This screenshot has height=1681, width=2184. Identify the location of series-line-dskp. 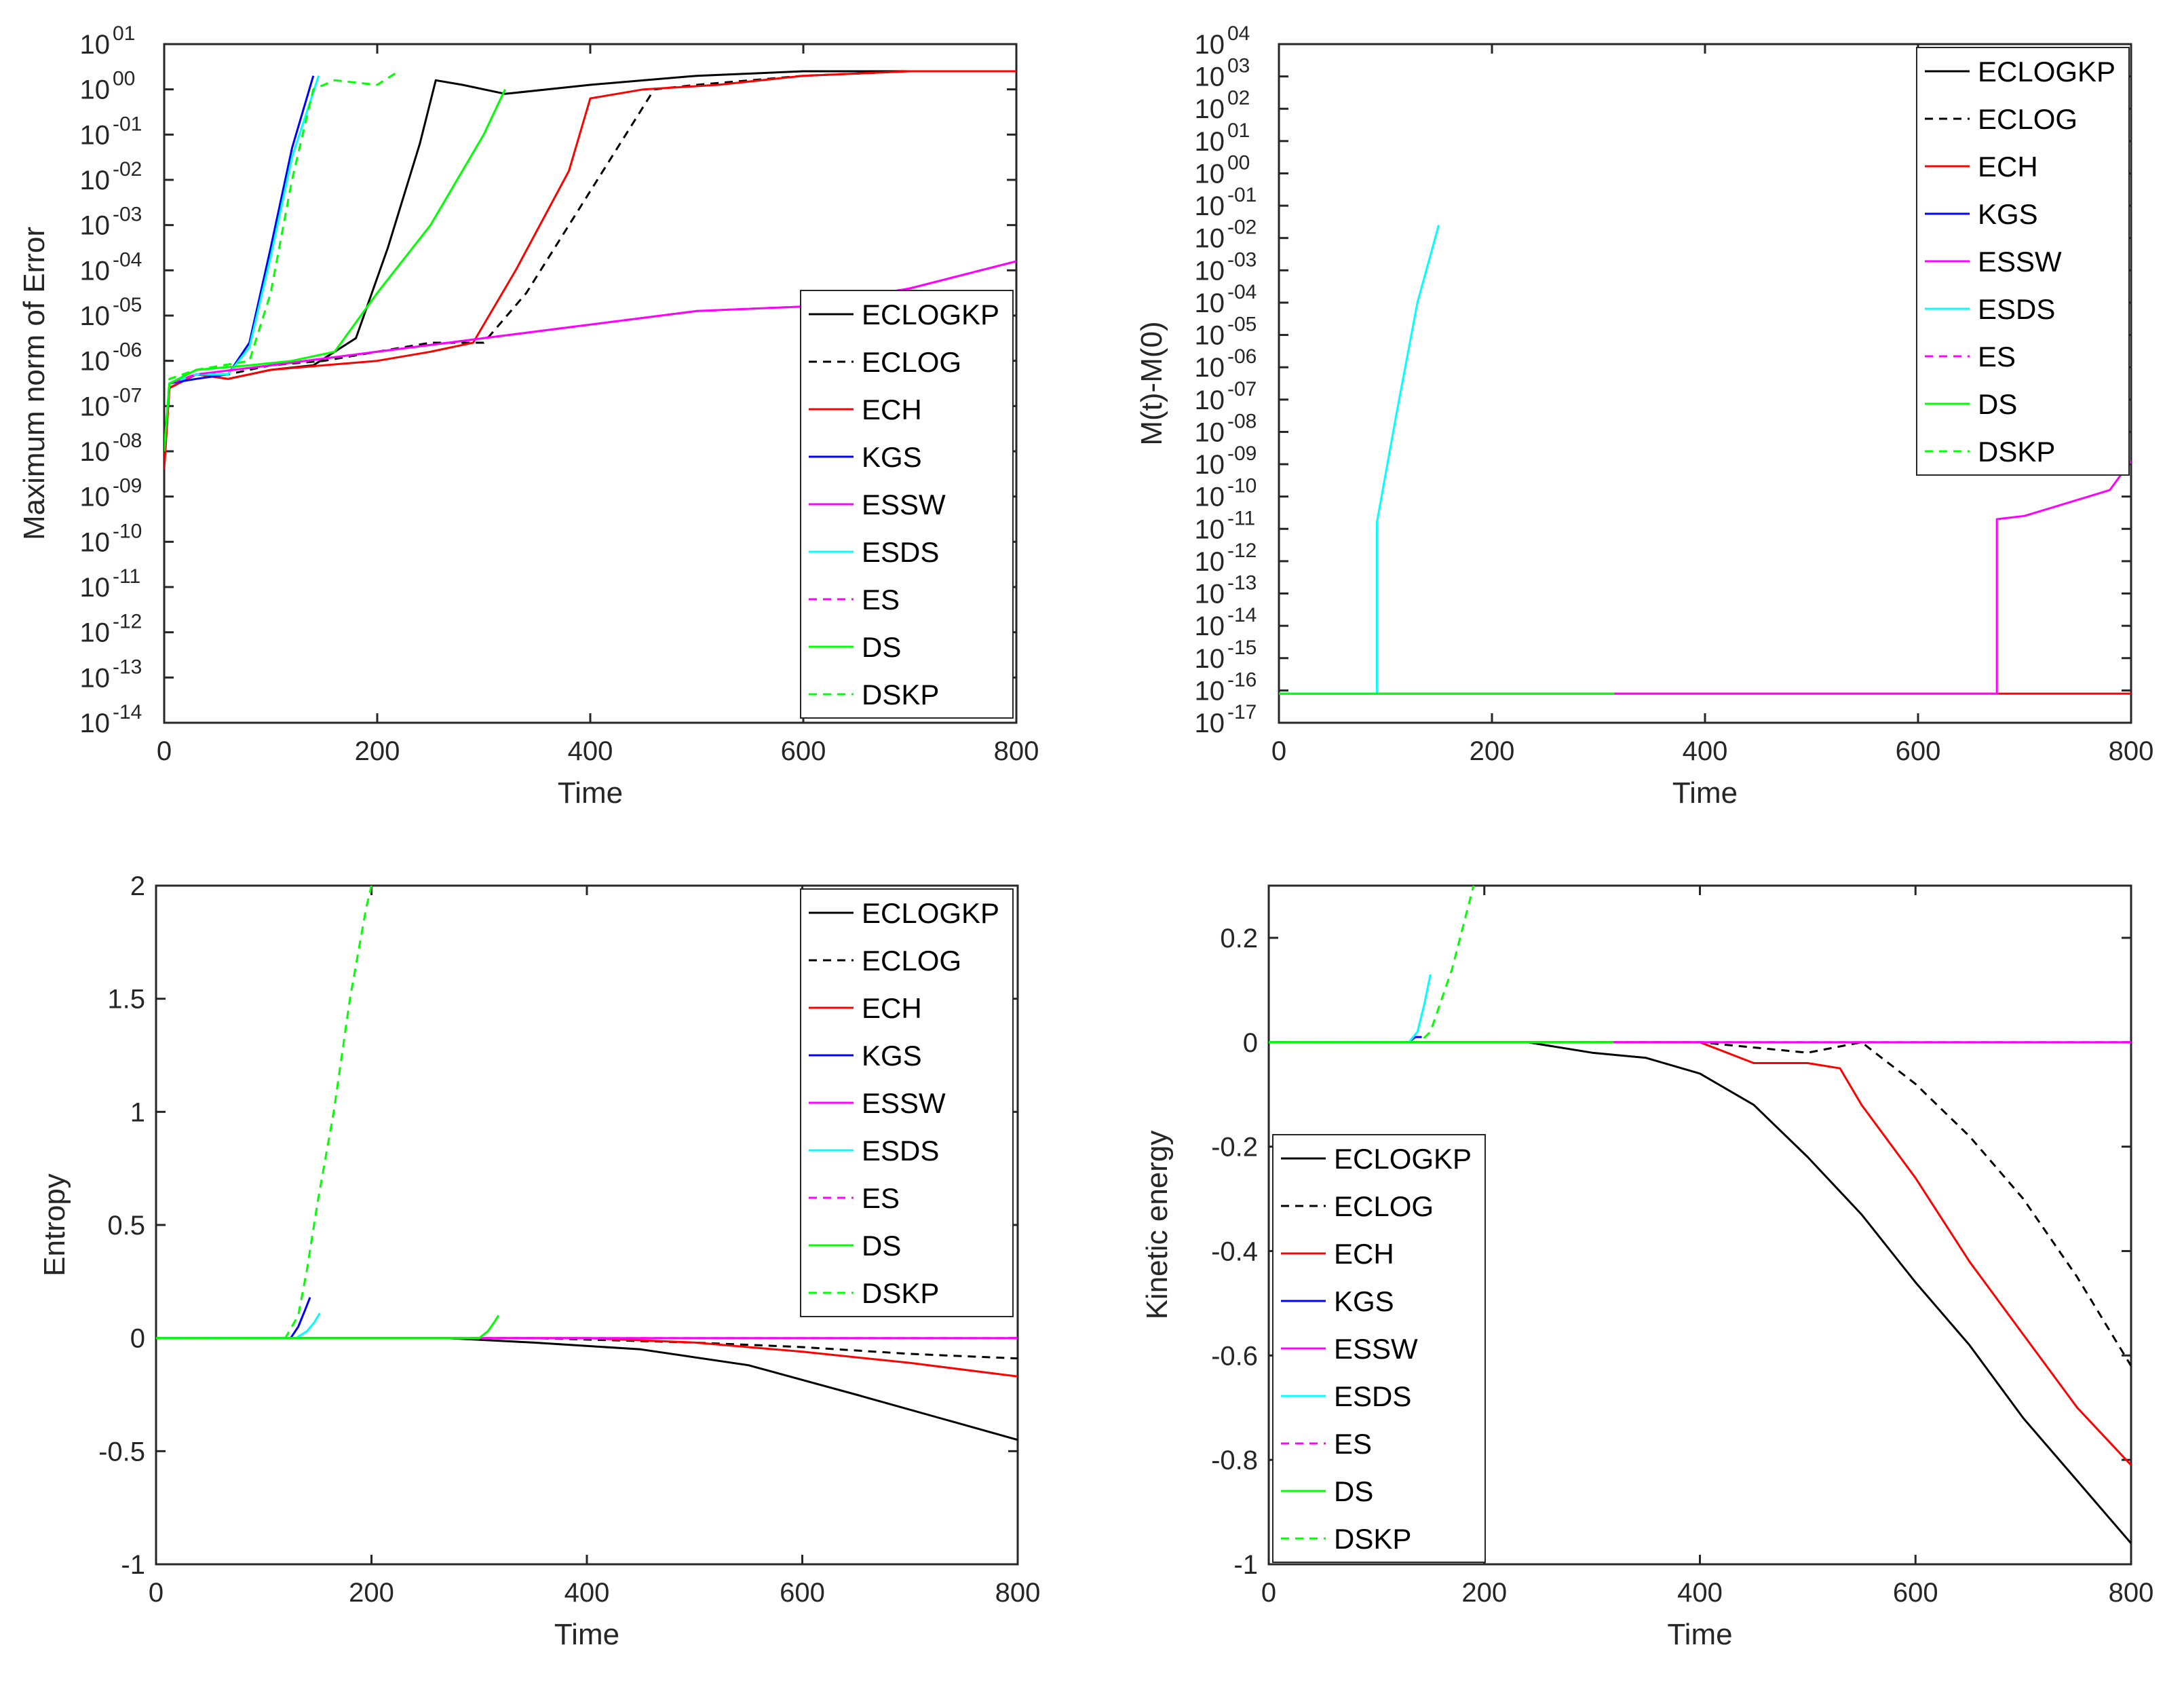
(282, 261).